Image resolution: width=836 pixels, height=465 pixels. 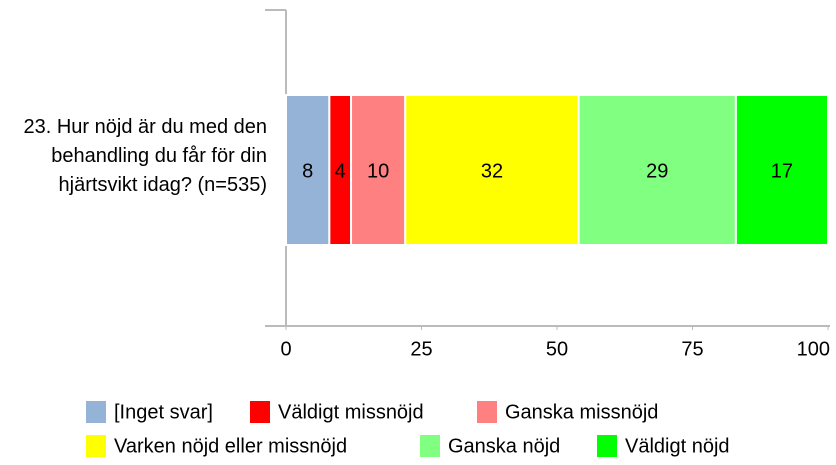 I want to click on x-tick-label: 75, so click(x=692, y=349).